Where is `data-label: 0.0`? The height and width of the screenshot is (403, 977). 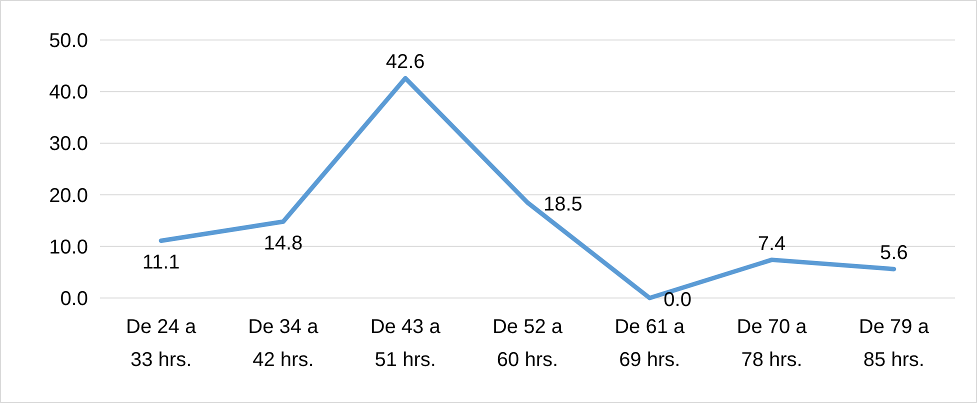
data-label: 0.0 is located at coordinates (678, 300).